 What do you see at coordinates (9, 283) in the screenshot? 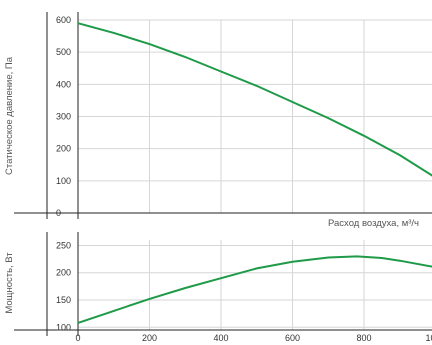
I see `y-axis-label: Мощность, Вт` at bounding box center [9, 283].